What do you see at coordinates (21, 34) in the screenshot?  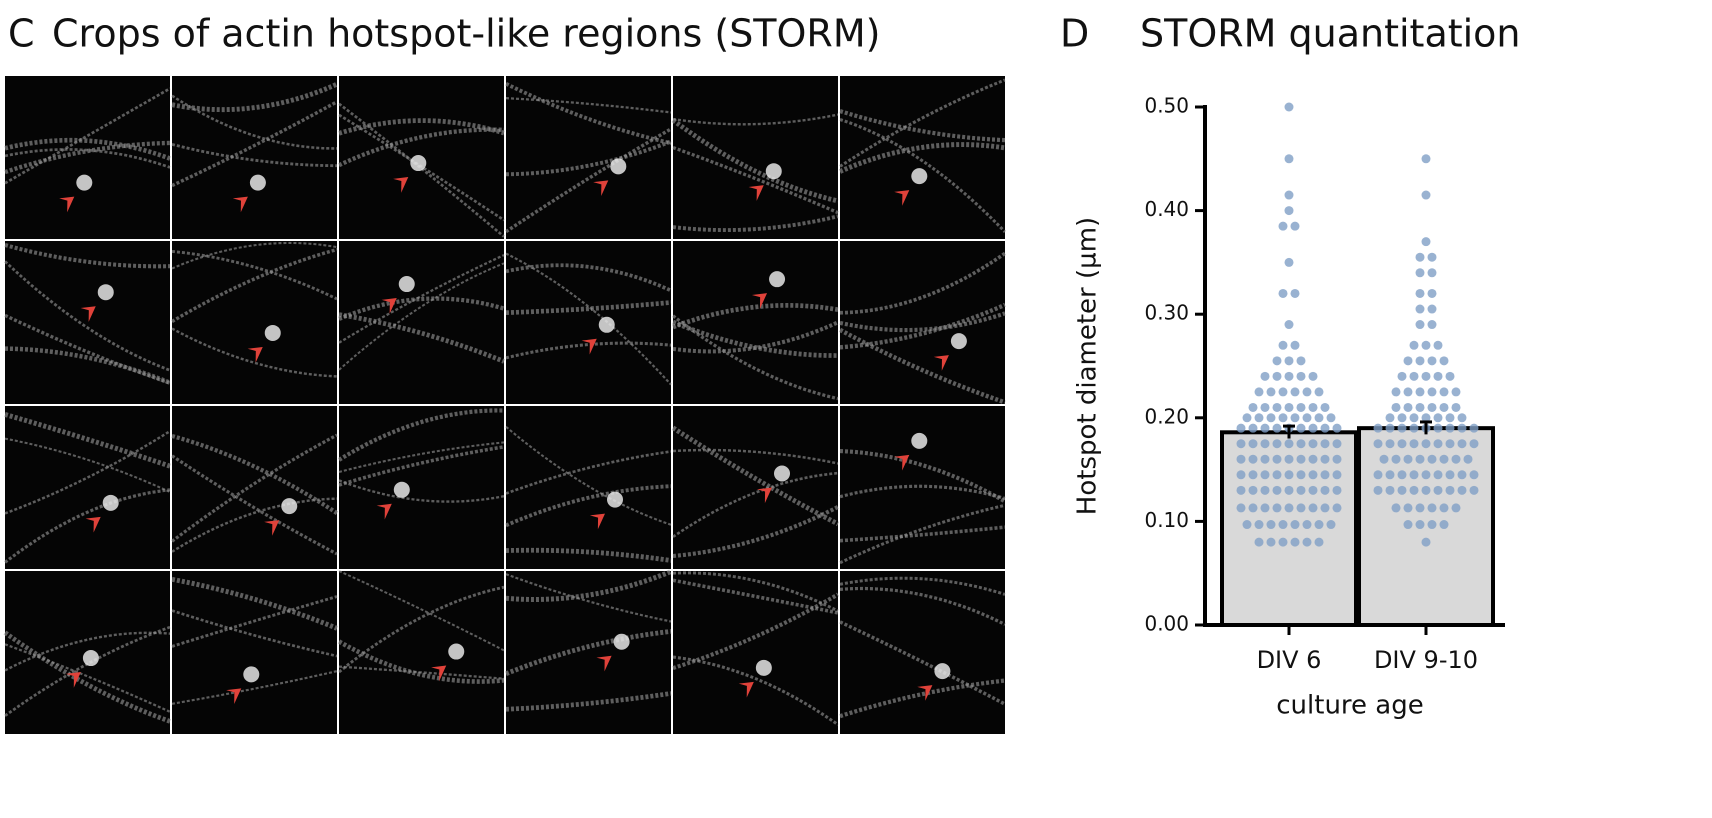 I see `panel-letter: C` at bounding box center [21, 34].